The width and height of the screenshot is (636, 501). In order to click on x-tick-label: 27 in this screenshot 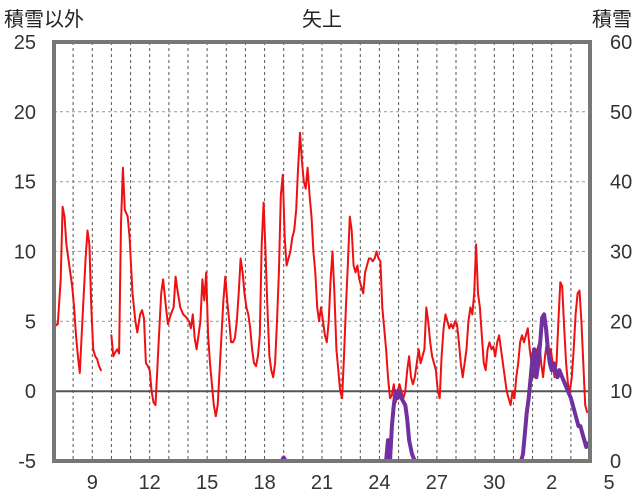, I will do `click(437, 483)`.